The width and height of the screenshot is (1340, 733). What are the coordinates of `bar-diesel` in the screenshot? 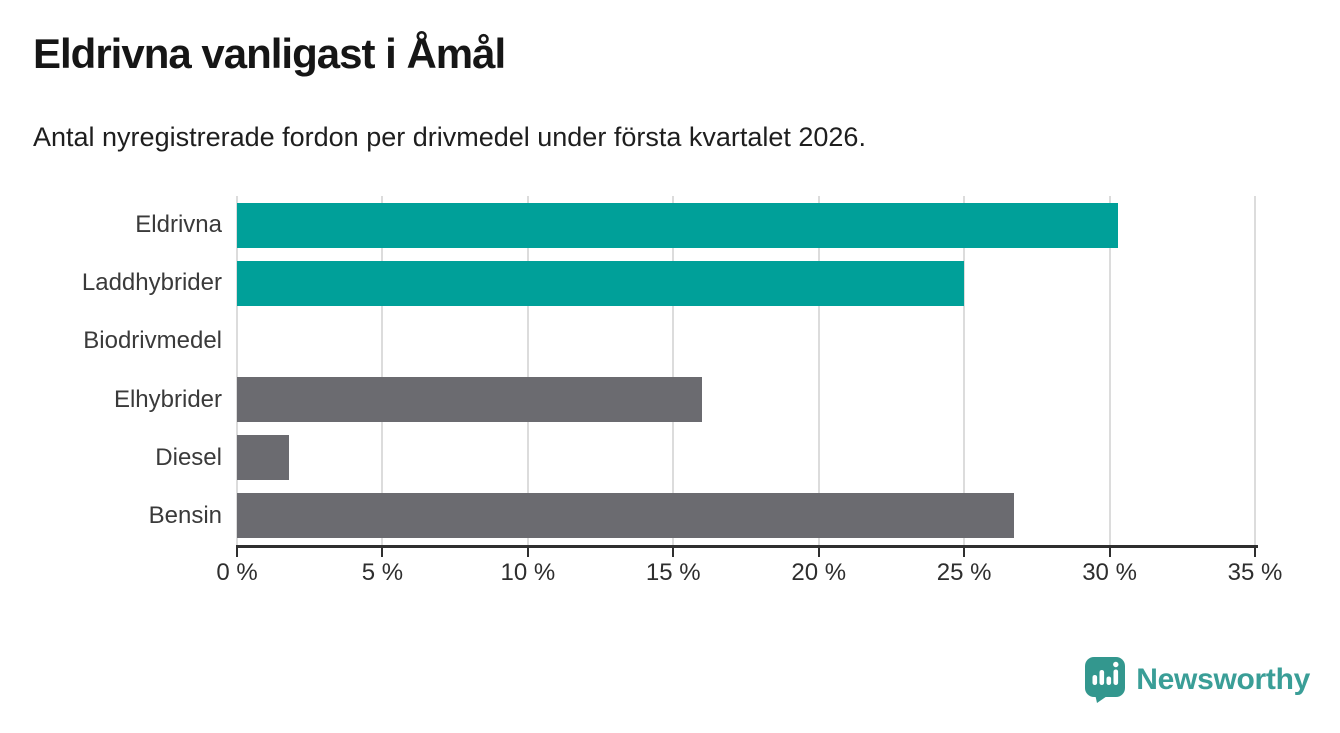 It's located at (263, 458).